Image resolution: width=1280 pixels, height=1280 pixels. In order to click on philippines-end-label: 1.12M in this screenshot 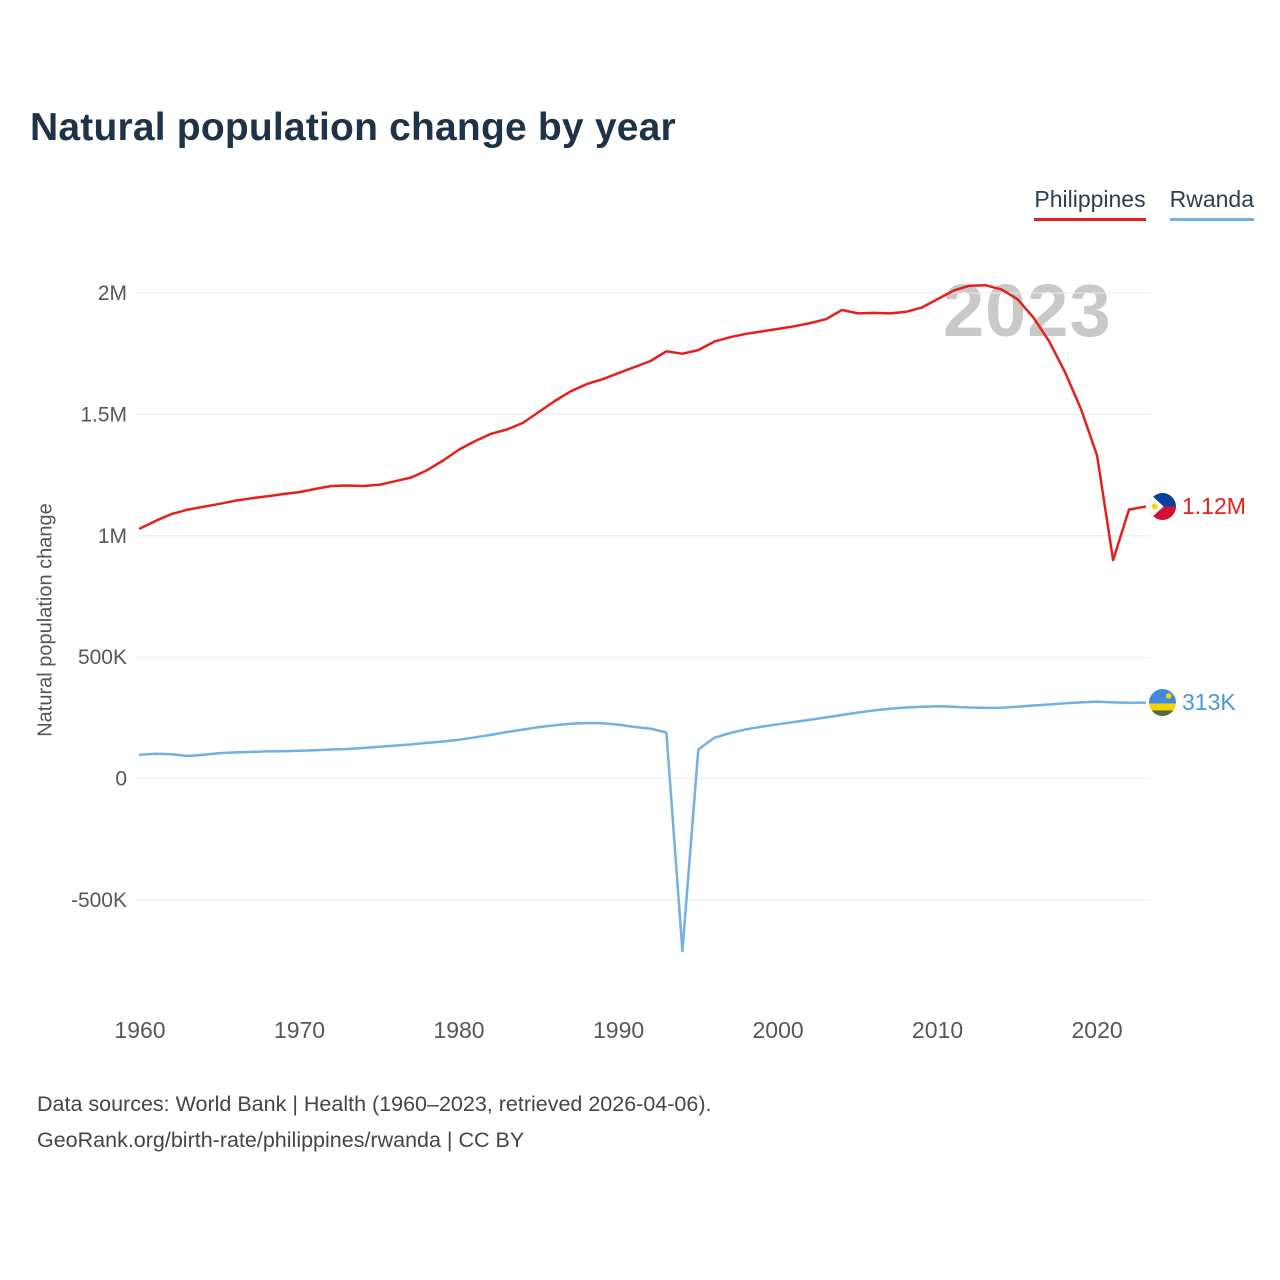, I will do `click(1197, 506)`.